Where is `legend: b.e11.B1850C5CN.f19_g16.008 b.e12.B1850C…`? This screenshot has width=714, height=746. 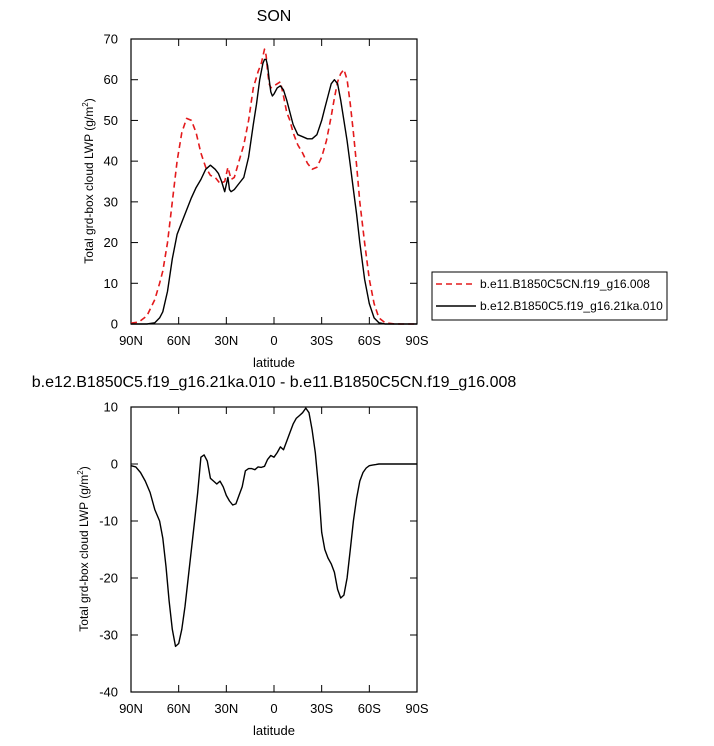
legend: b.e11.B1850C5CN.f19_g16.008 b.e12.B1850C… is located at coordinates (549, 296).